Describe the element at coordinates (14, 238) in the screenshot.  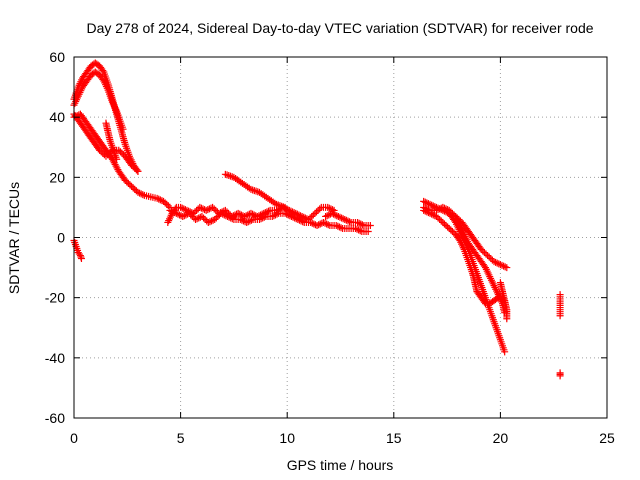
I see `y-axis-label: SDTVAR / TECUs` at that location.